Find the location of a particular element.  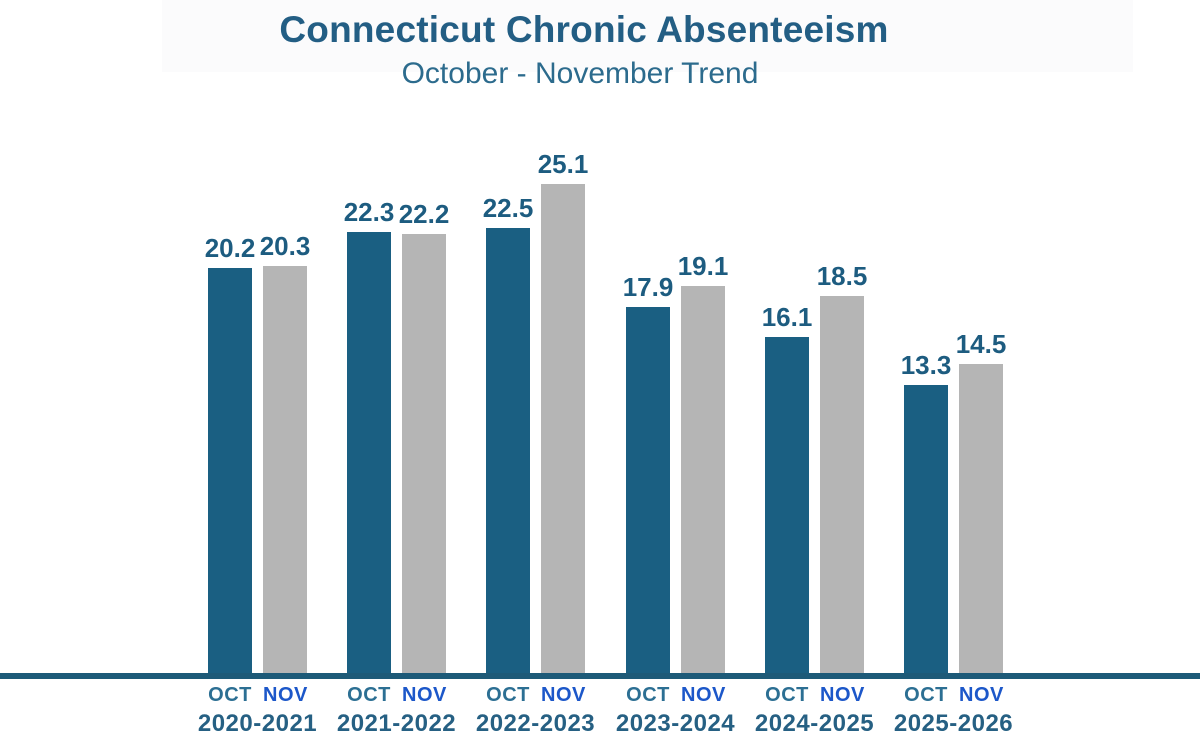

x-axis-label-group: OCT NOV 2023-2024 is located at coordinates (675, 711).